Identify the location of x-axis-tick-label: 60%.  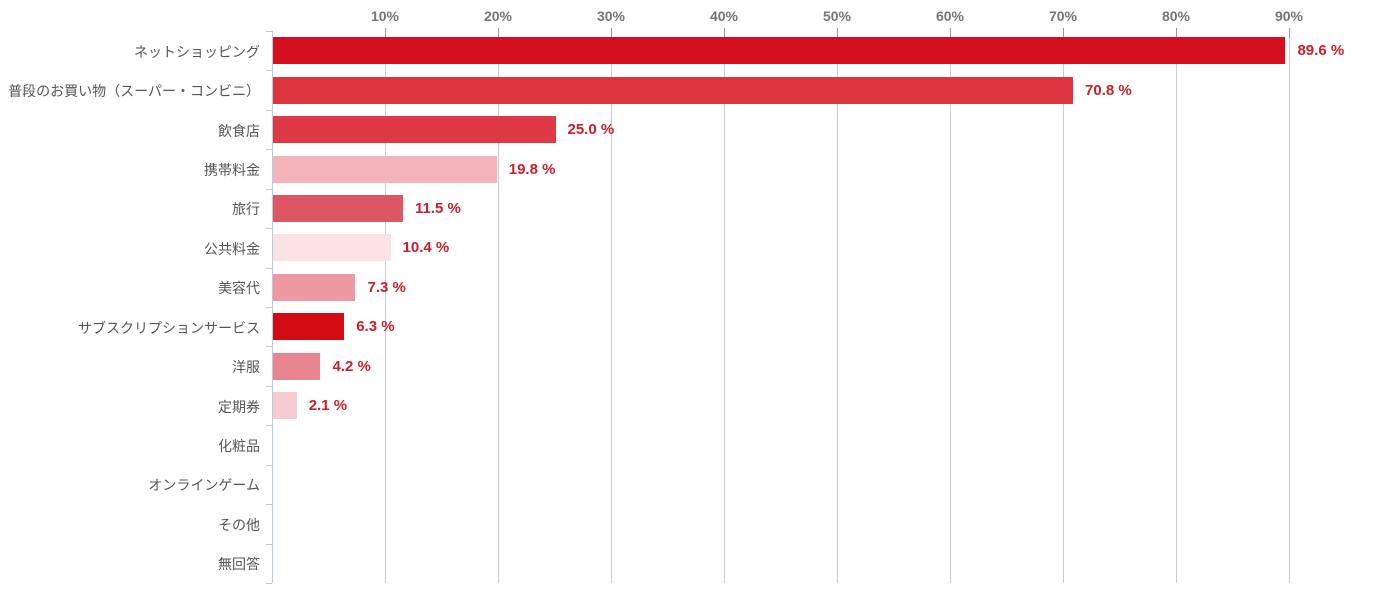
(950, 16).